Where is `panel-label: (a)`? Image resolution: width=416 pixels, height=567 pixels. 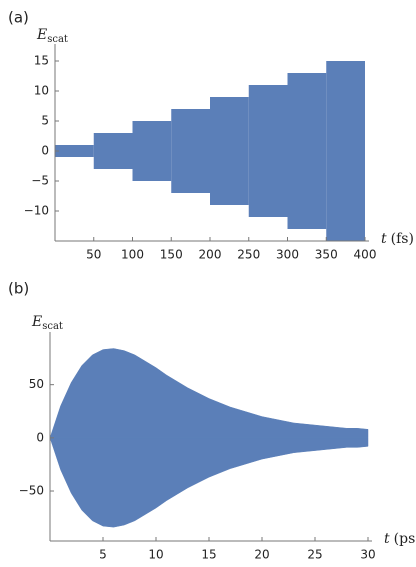
panel-label: (a) is located at coordinates (18, 18).